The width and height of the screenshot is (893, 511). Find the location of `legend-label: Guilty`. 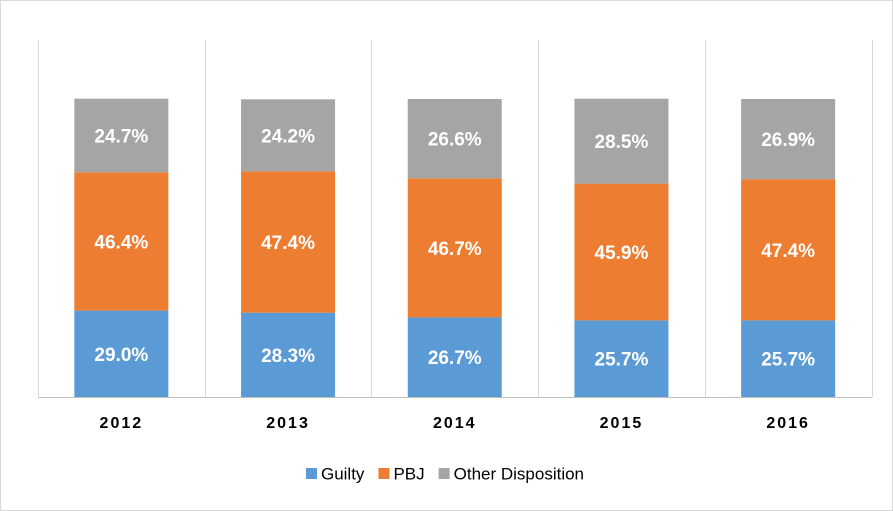

legend-label: Guilty is located at coordinates (343, 473).